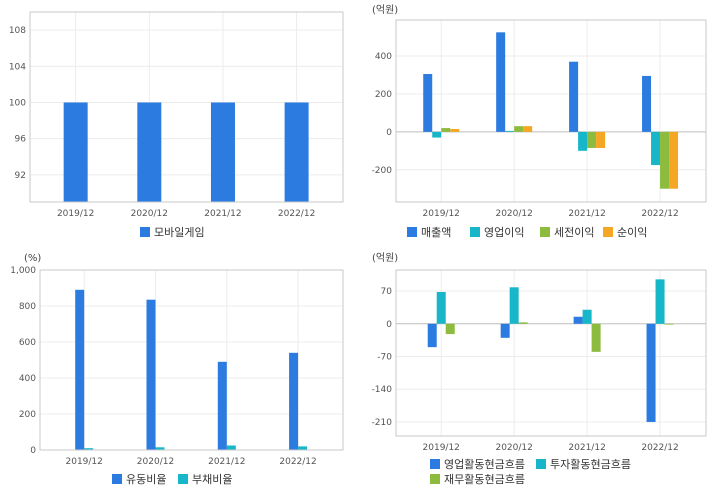 Image resolution: width=720 pixels, height=500 pixels. Describe the element at coordinates (17, 31) in the screenshot. I see `y-tick-label: 108` at that location.